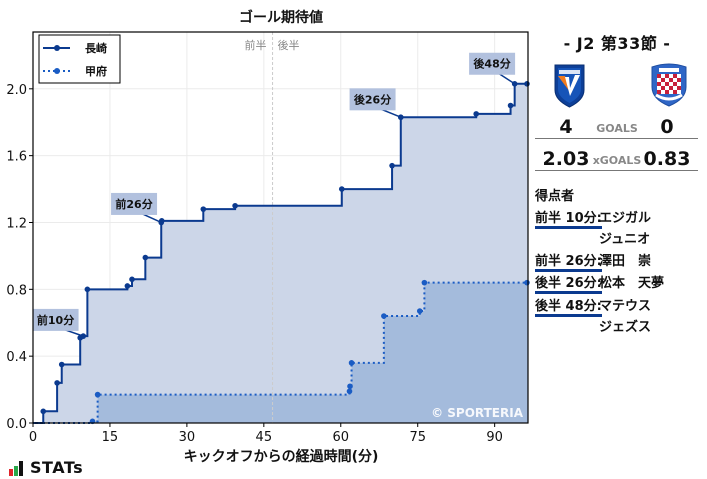 The width and height of the screenshot is (707, 479). Describe the element at coordinates (625, 306) in the screenshot. I see `scorer-name: マテウス` at that location.